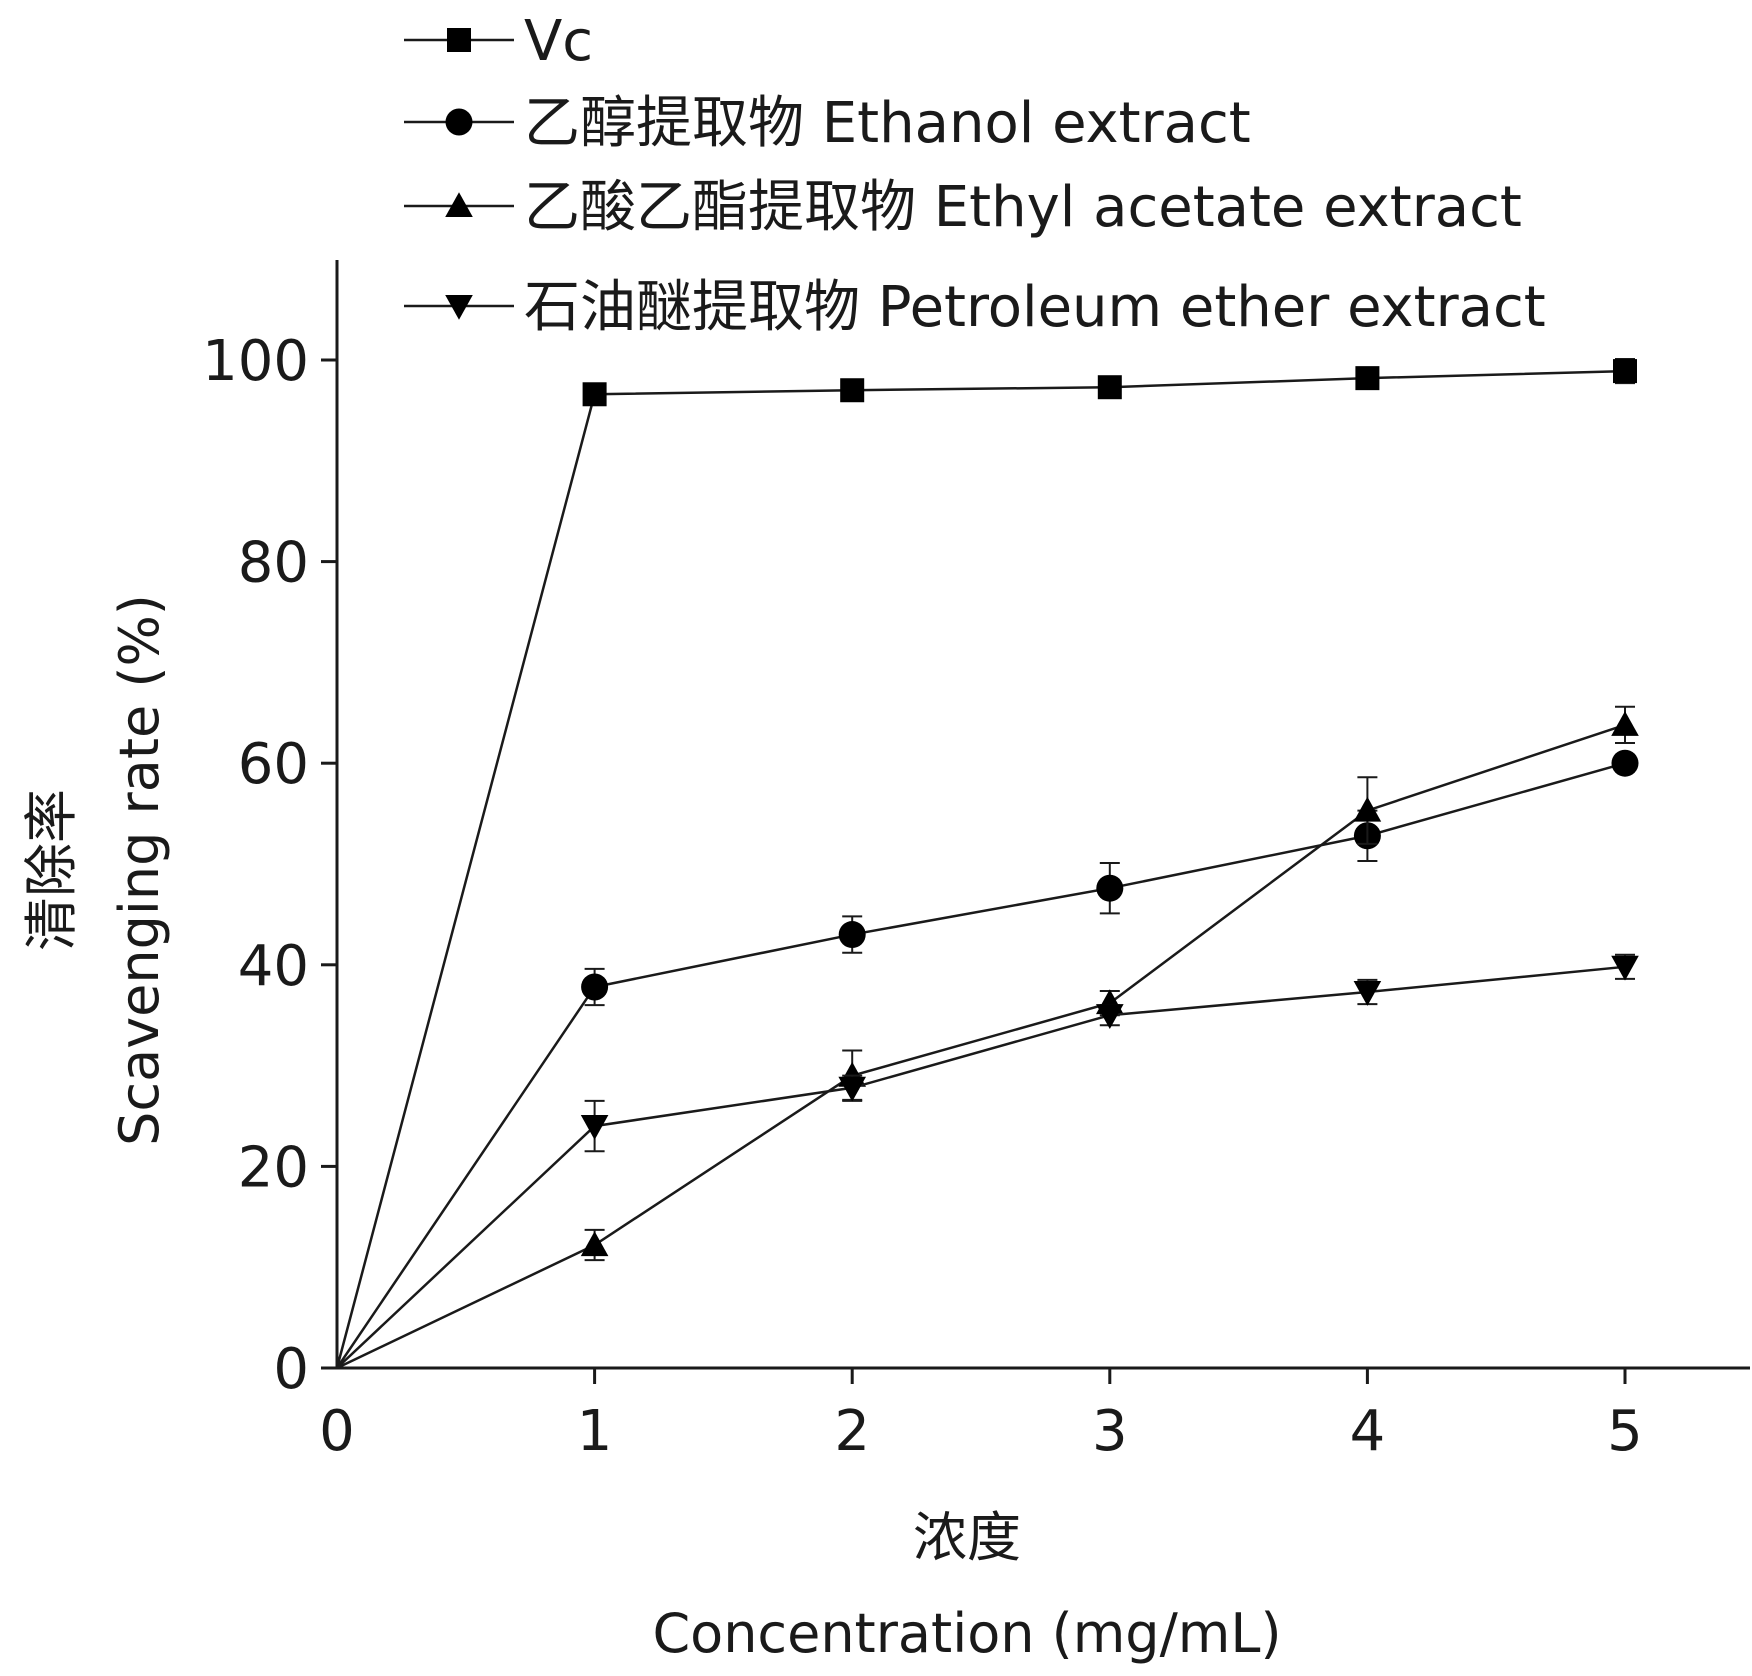 This screenshot has height=1676, width=1752. I want to click on x-tick-label: 0, so click(337, 1431).